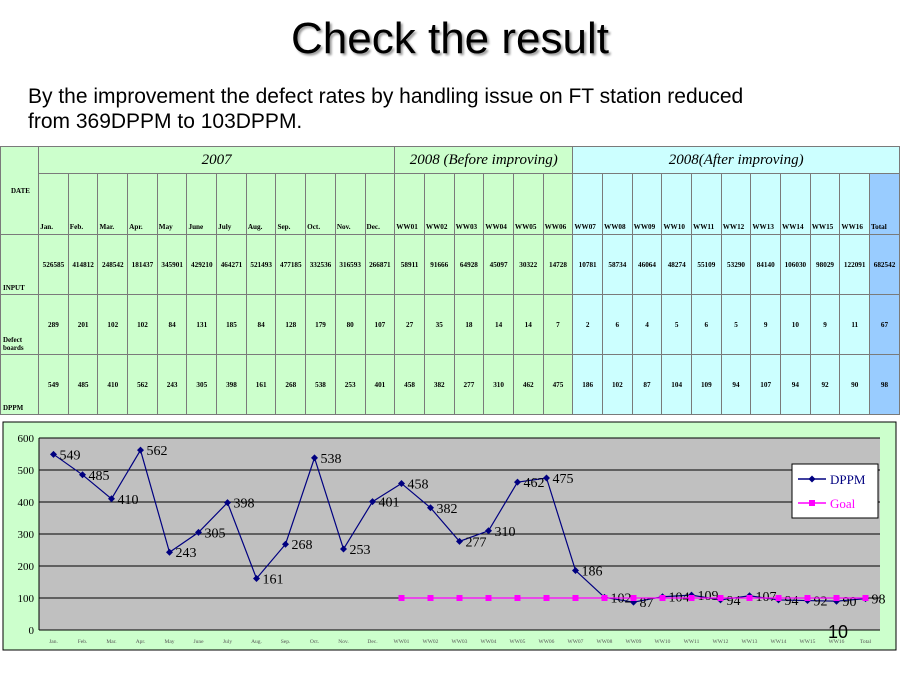 This screenshot has height=675, width=900. I want to click on month-header-cell: May, so click(172, 204).